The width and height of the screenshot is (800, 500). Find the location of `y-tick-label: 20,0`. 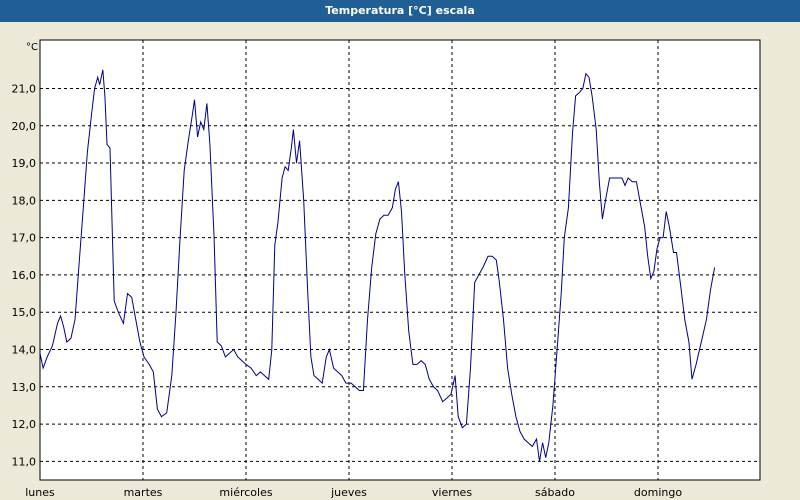

y-tick-label: 20,0 is located at coordinates (24, 126).